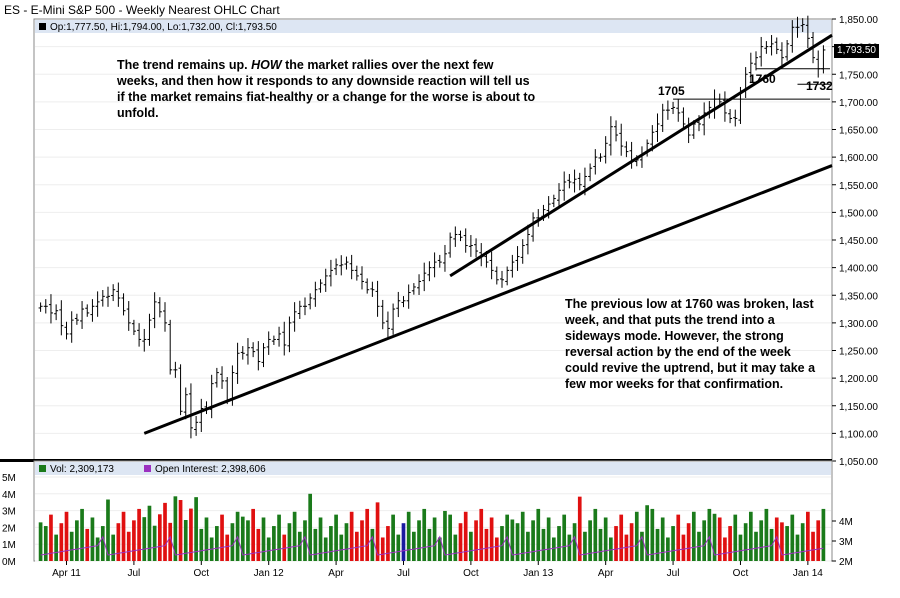 The height and width of the screenshot is (598, 900). I want to click on x-tick-label: Jul, so click(673, 573).